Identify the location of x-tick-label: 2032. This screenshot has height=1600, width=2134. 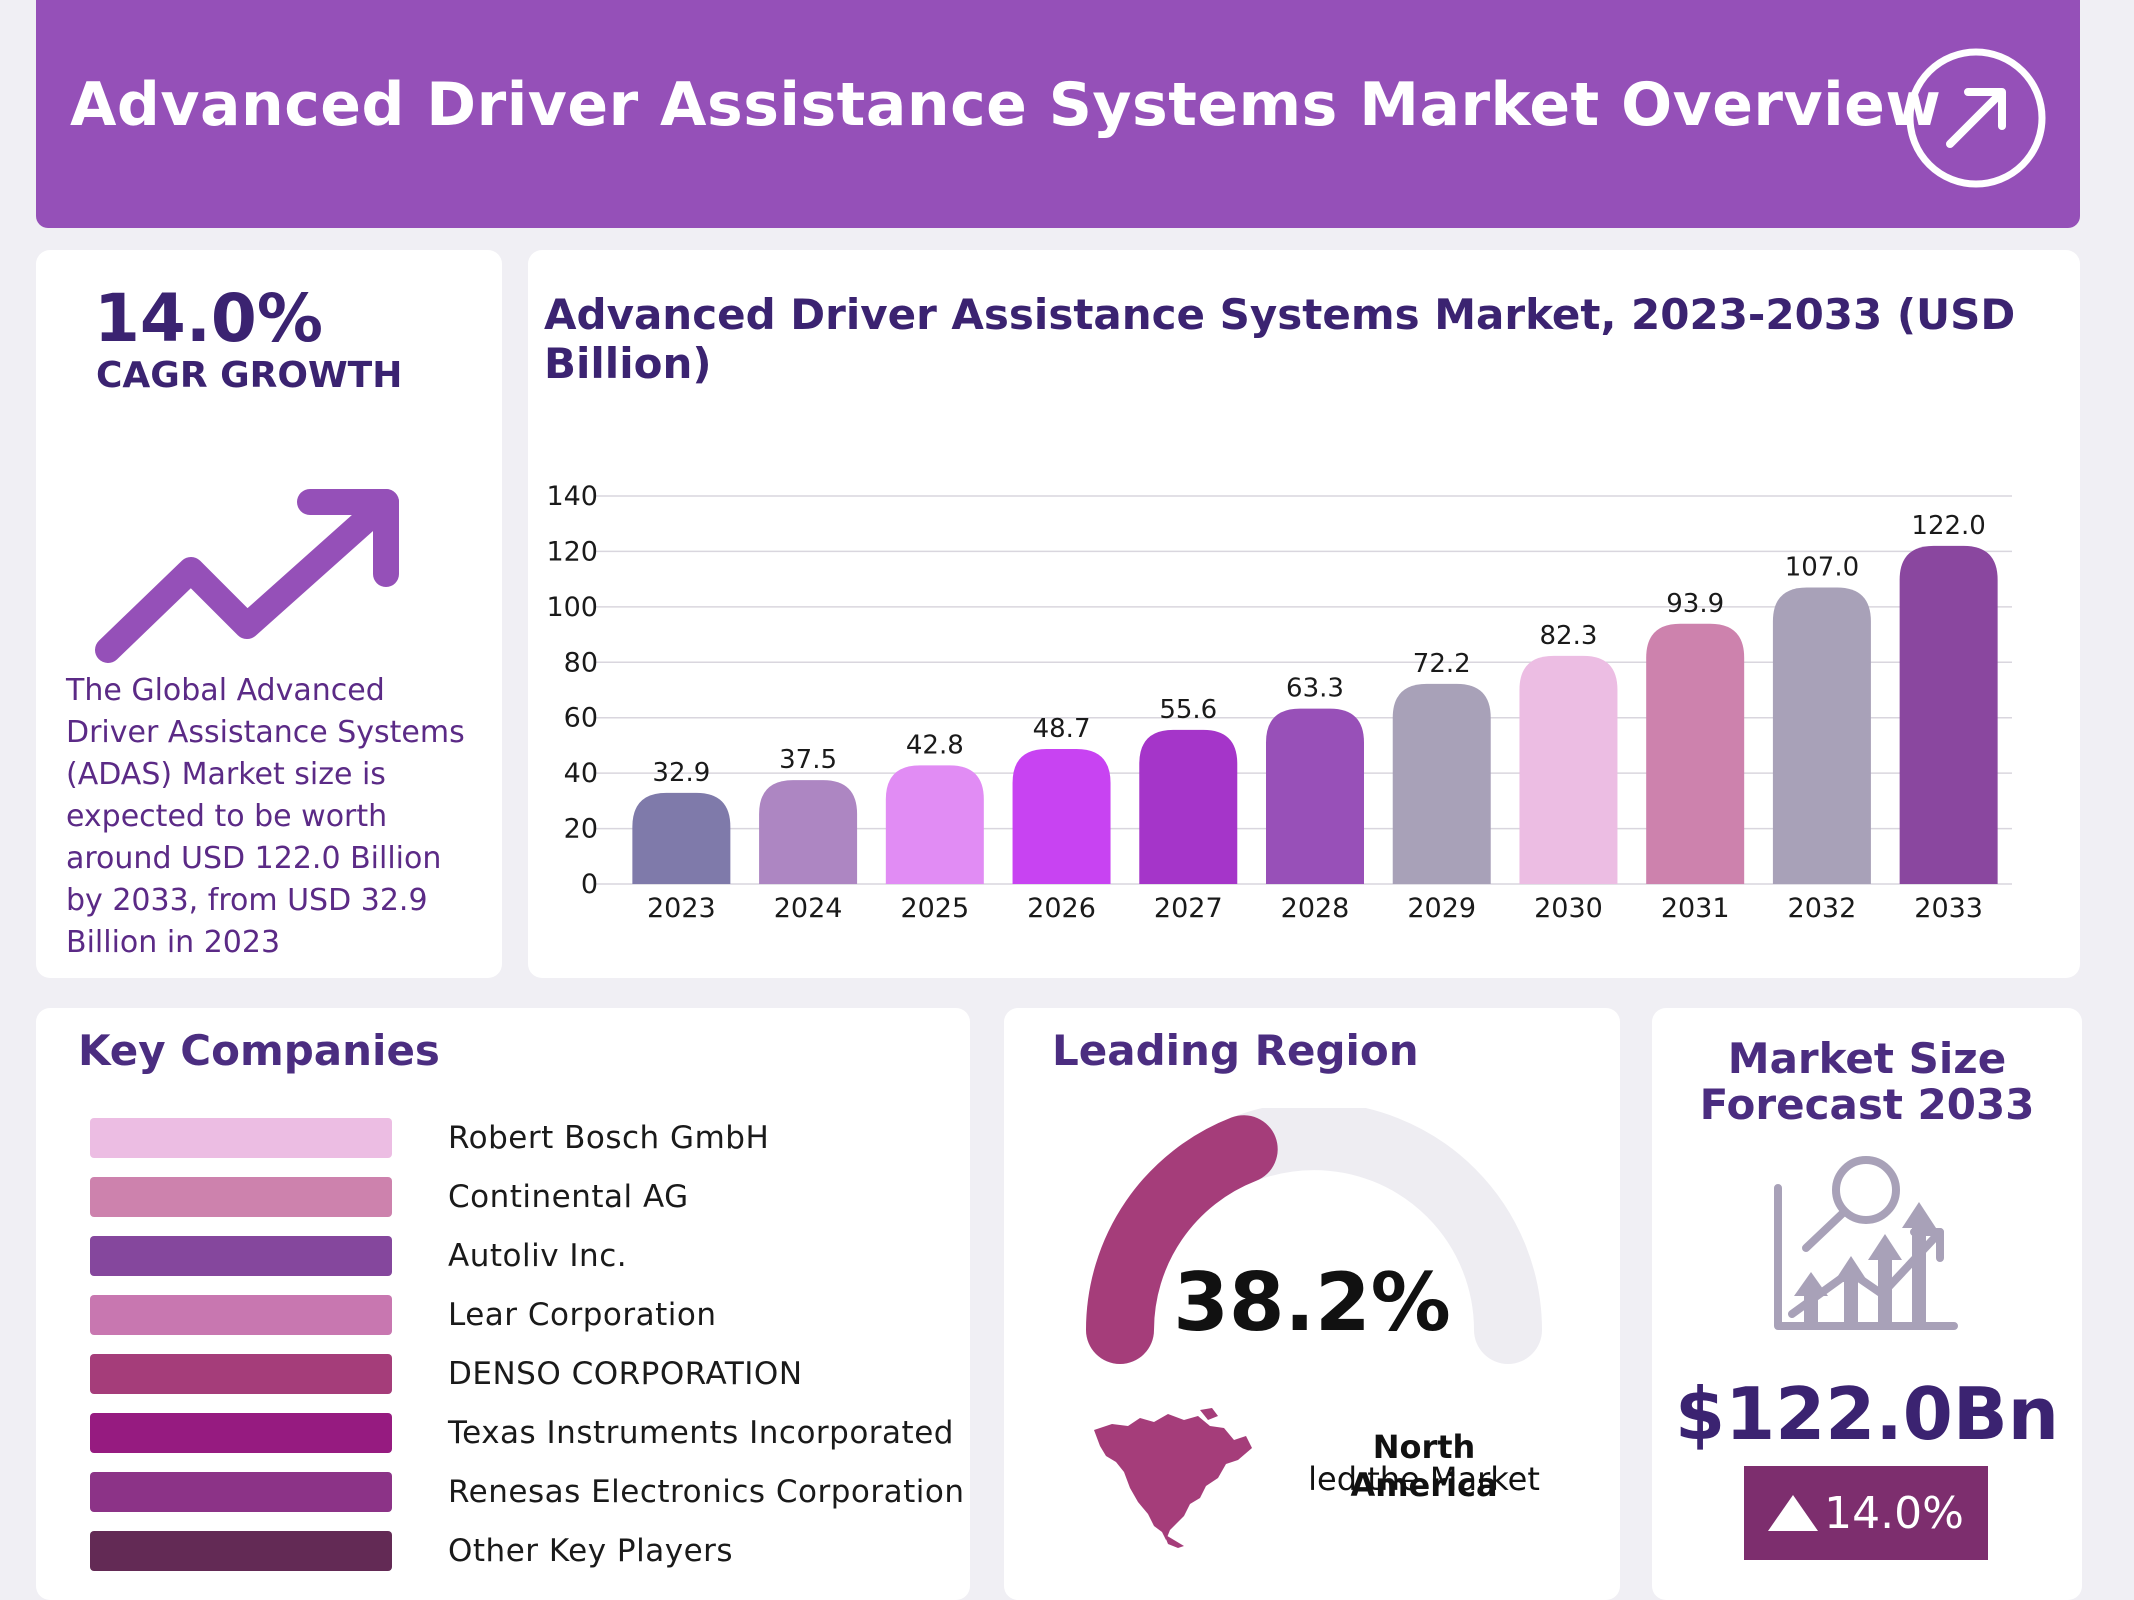
(1822, 908).